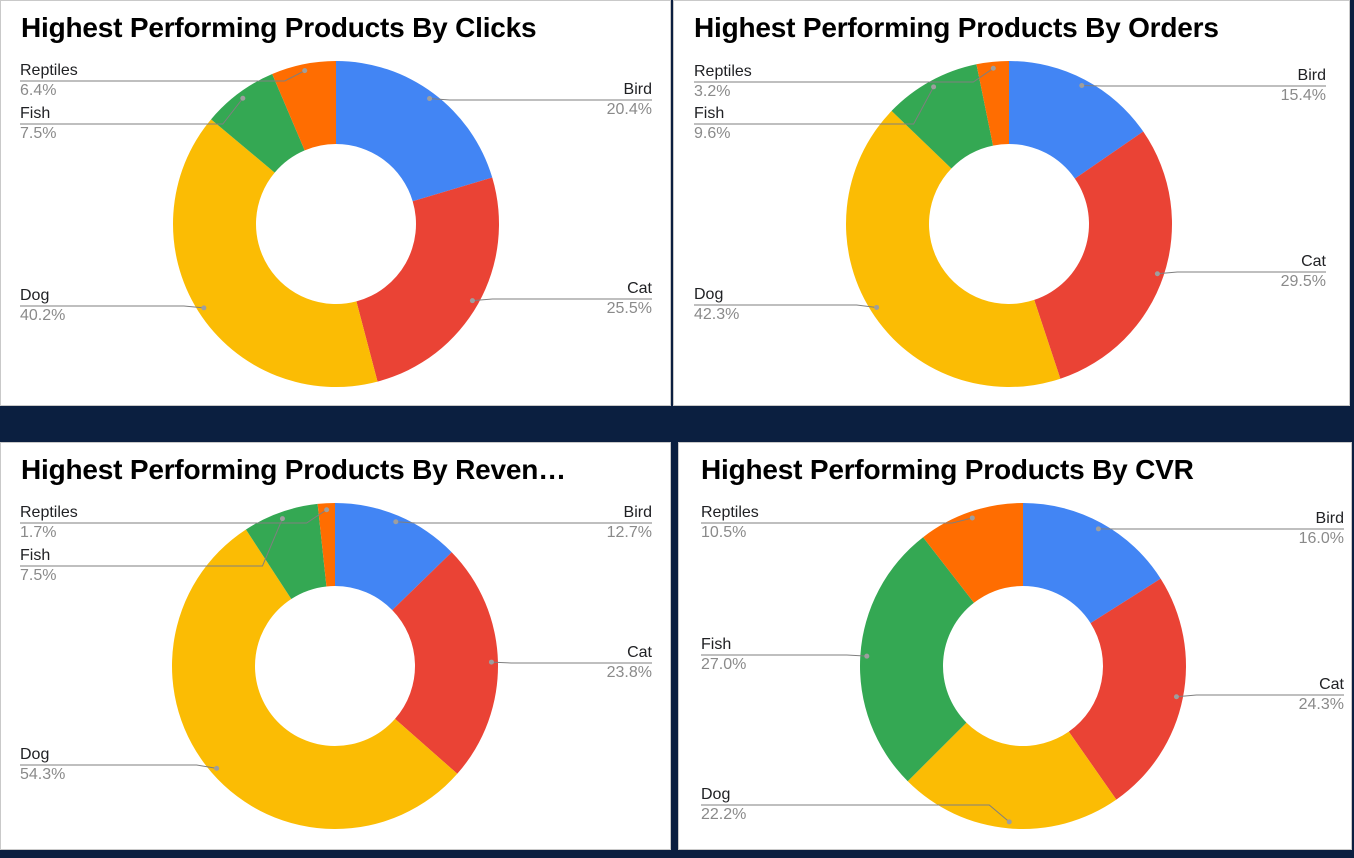 The width and height of the screenshot is (1354, 858). I want to click on percent-label: 25.5%, so click(629, 308).